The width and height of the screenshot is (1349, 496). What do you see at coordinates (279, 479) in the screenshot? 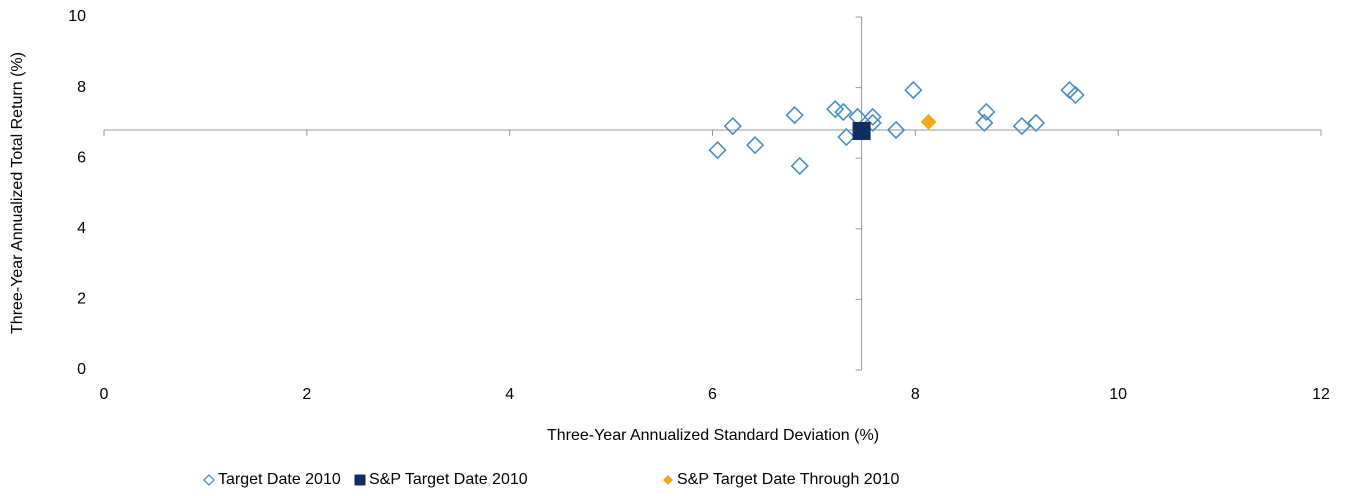
I see `legend-label: Target Date 2010` at bounding box center [279, 479].